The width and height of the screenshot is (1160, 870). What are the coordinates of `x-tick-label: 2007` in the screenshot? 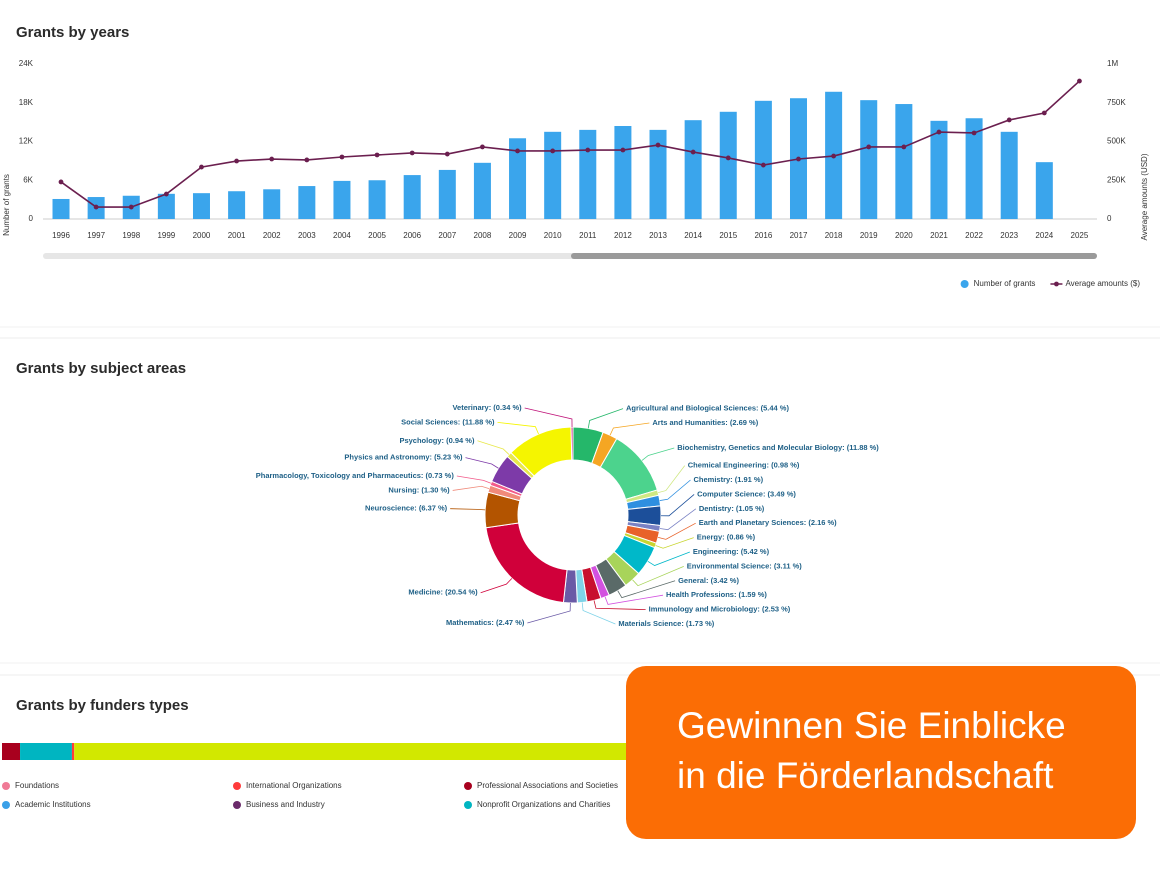 It's located at (447, 235).